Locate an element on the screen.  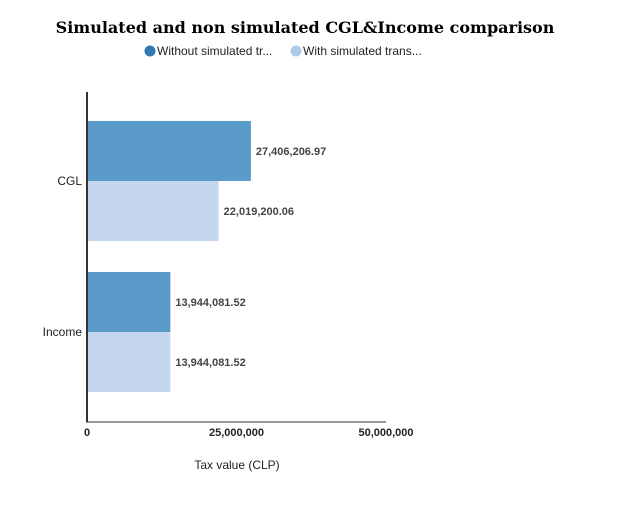
data-label: 22,019,200.06 is located at coordinates (259, 212).